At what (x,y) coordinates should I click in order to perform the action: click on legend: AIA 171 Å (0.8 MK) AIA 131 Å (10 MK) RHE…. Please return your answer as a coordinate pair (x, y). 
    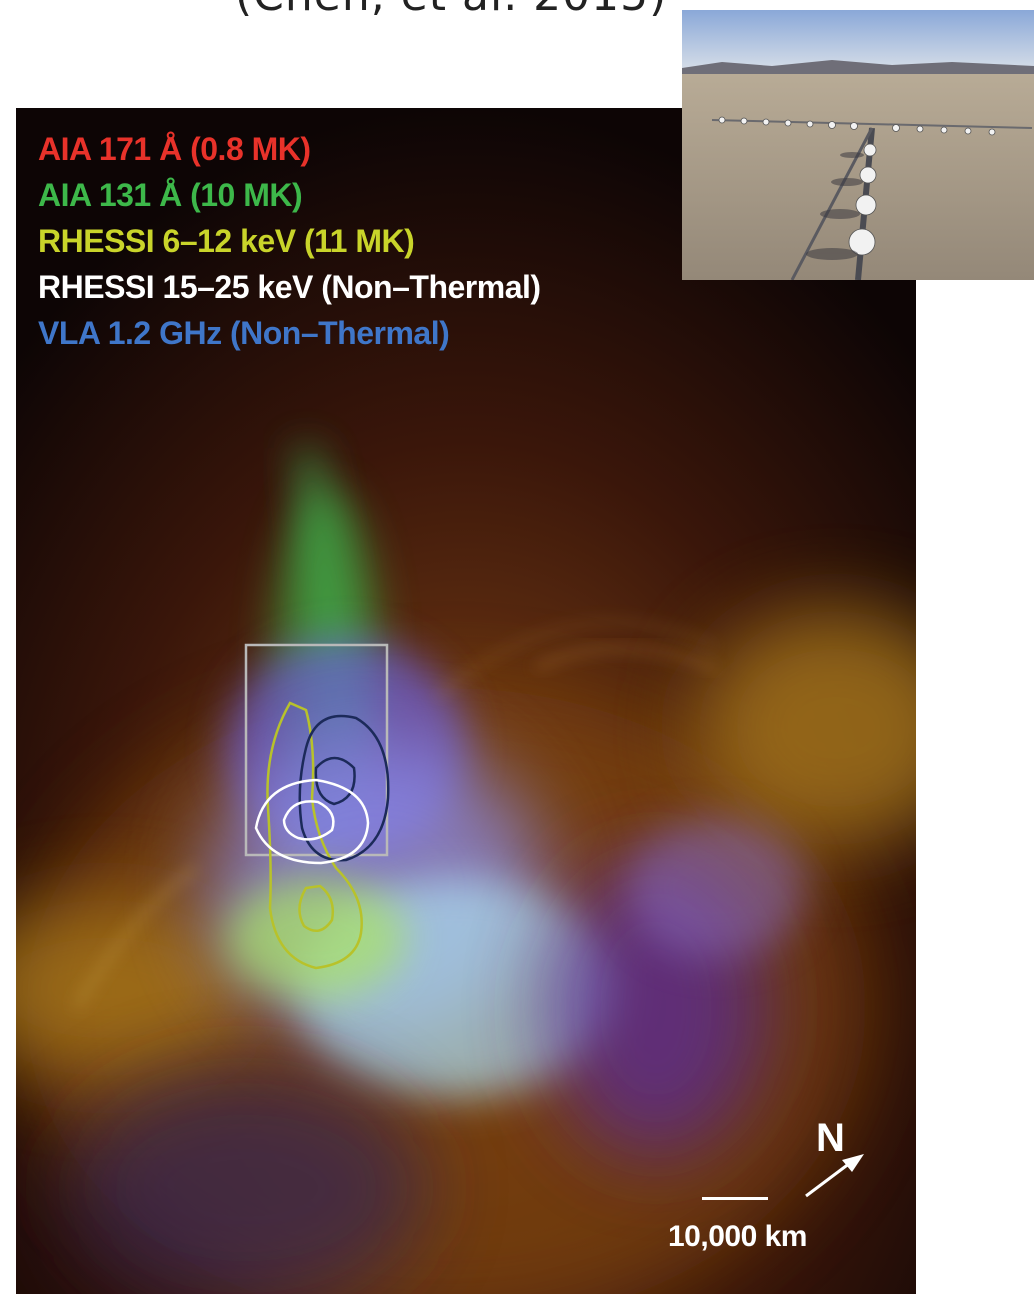
    Looking at the image, I should click on (289, 241).